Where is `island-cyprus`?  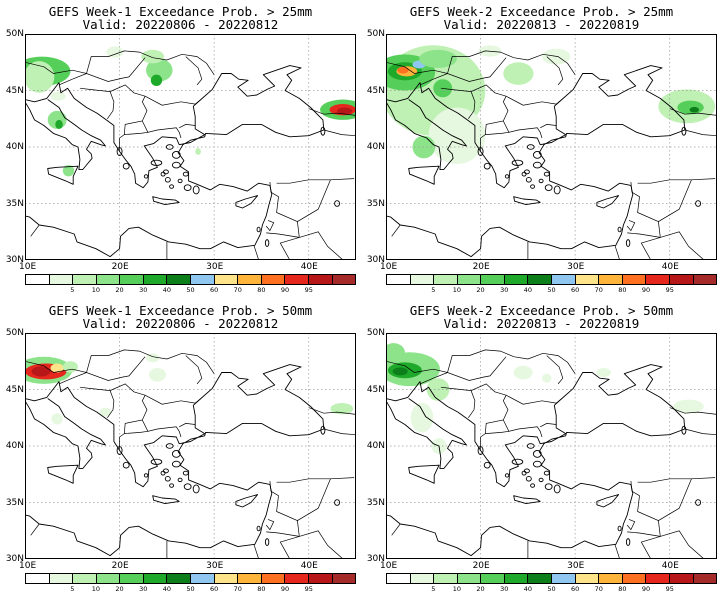 island-cyprus is located at coordinates (247, 202).